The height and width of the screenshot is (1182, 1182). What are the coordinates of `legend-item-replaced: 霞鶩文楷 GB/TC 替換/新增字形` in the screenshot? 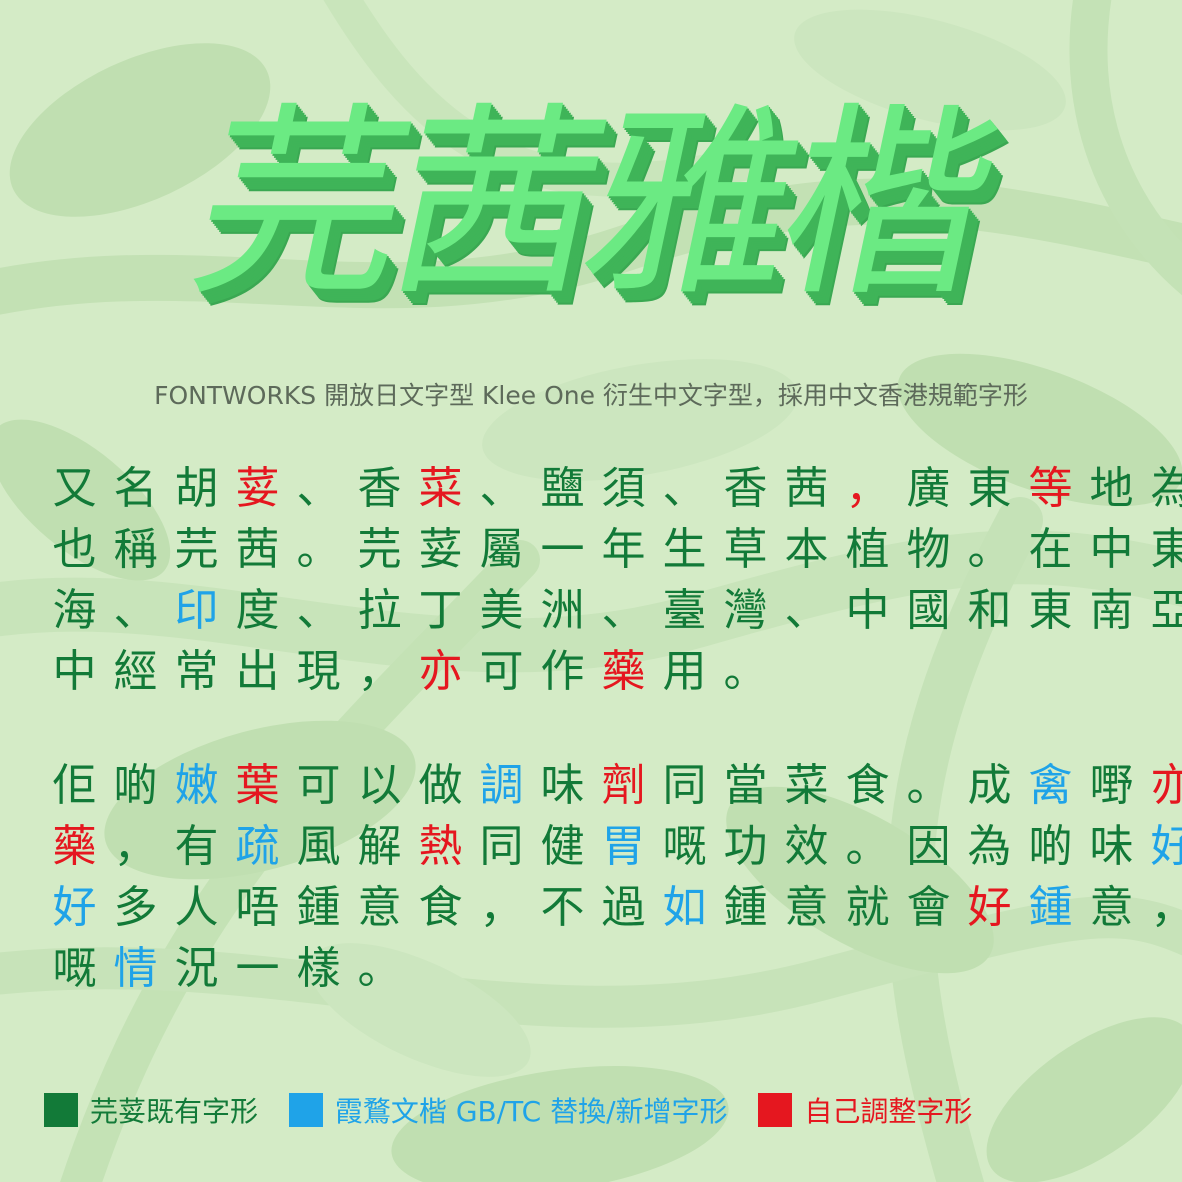 It's located at (508, 1112).